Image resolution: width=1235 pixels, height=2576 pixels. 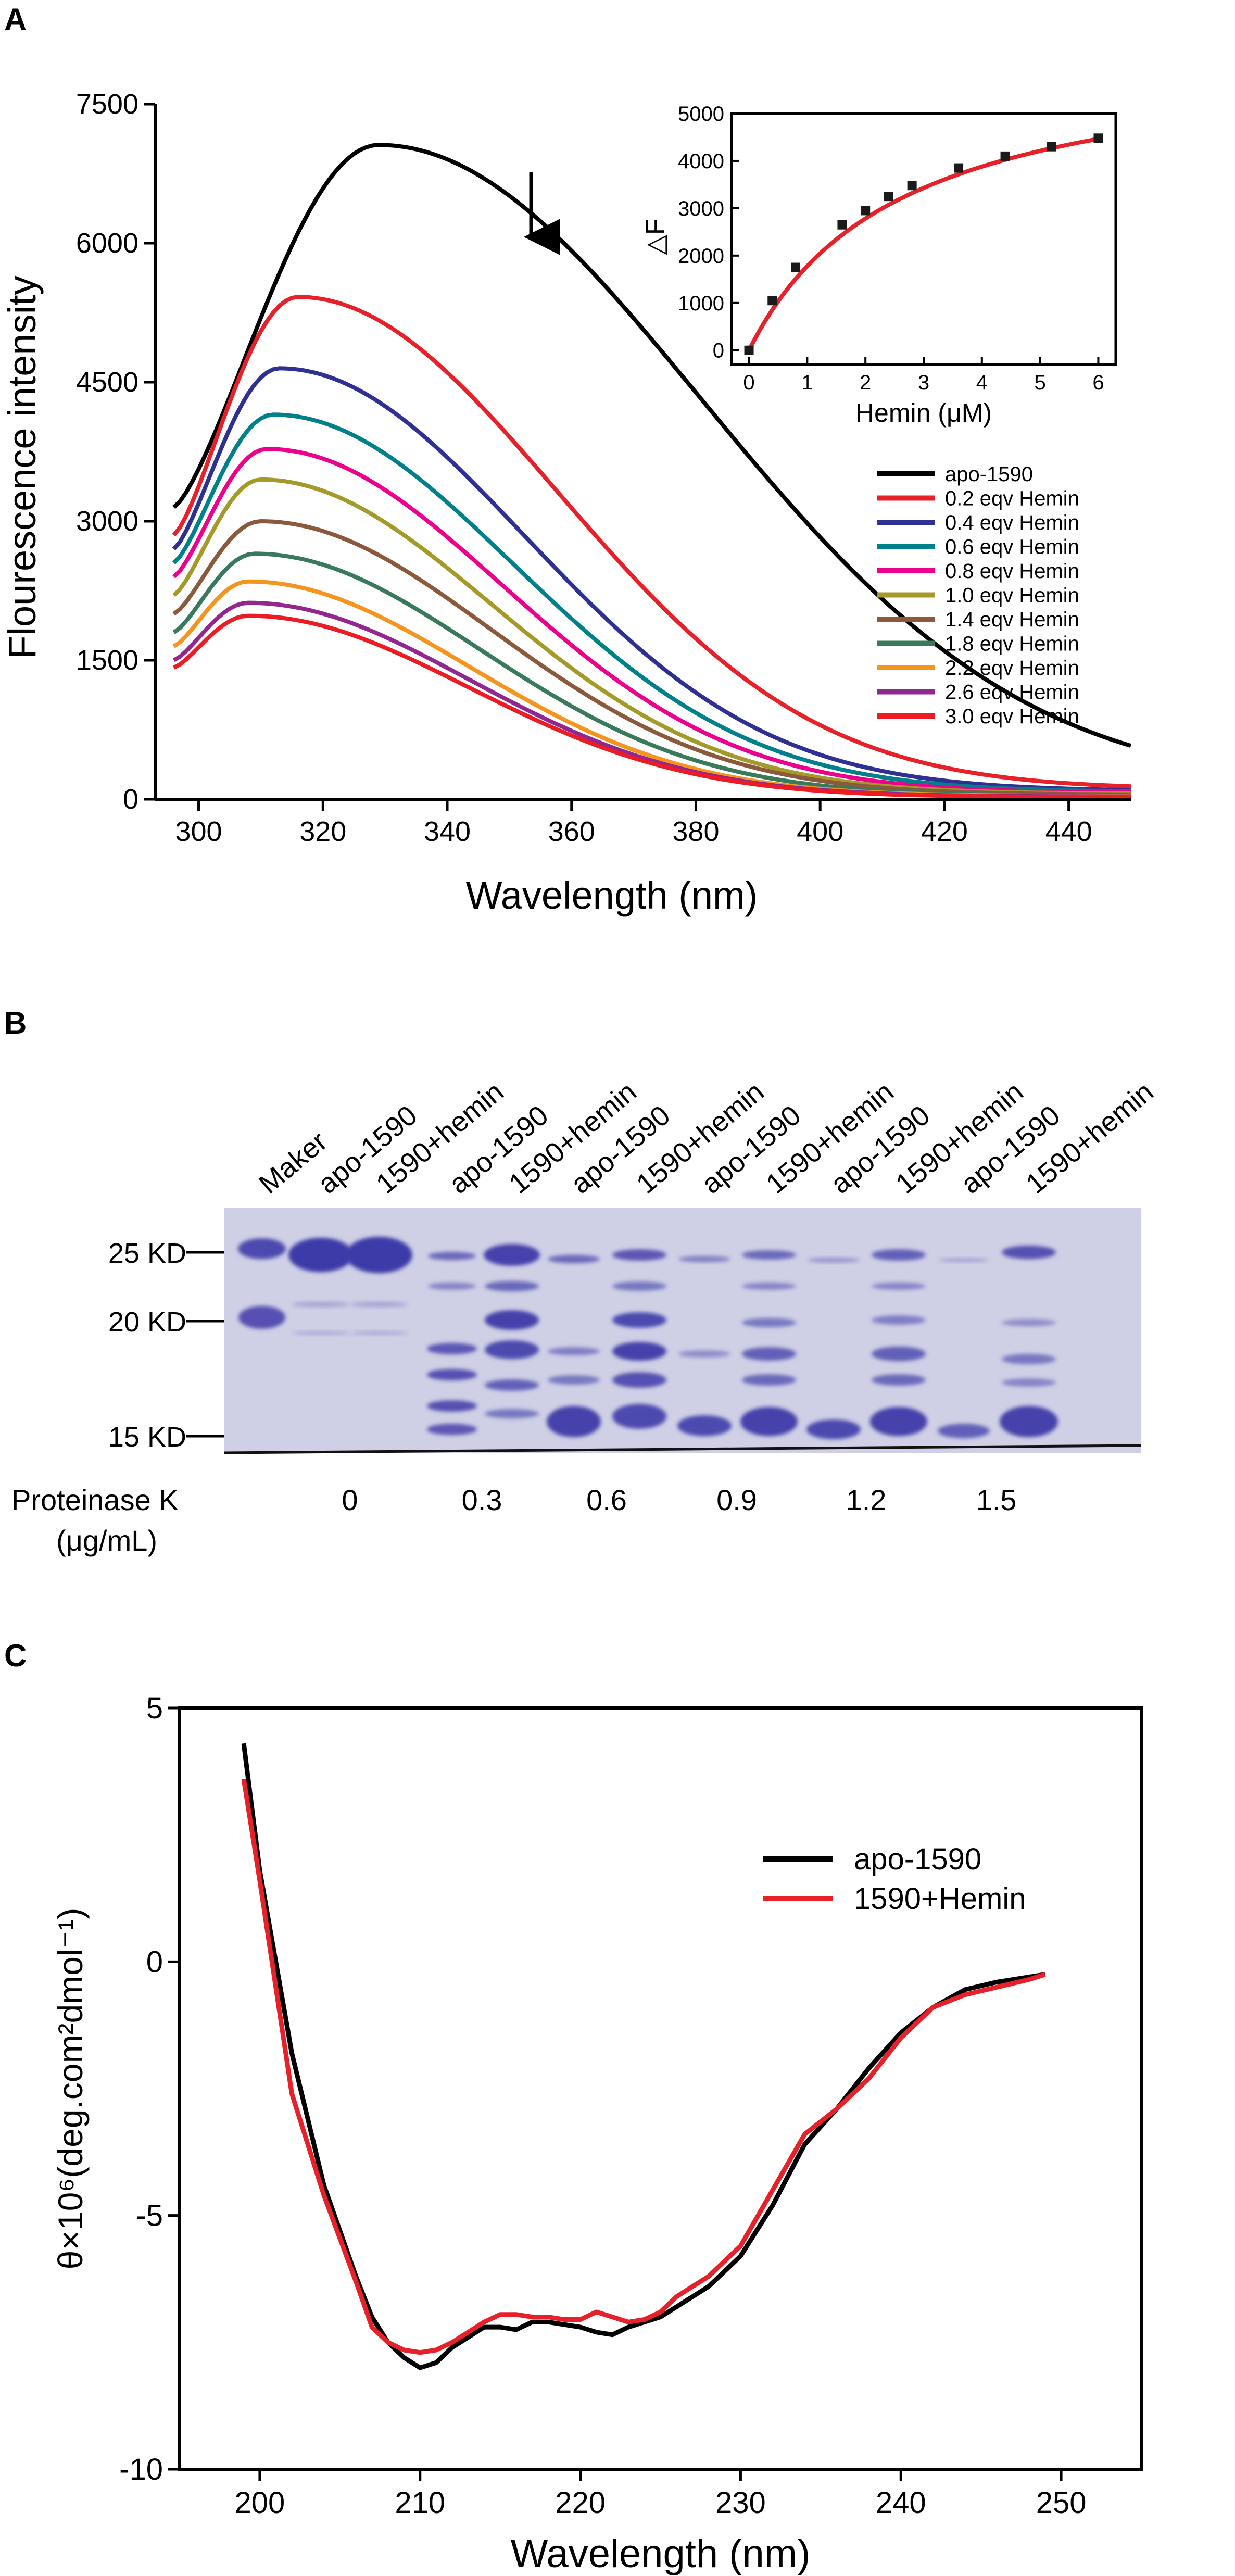 I want to click on y-tick-label: 6000, so click(x=107, y=244).